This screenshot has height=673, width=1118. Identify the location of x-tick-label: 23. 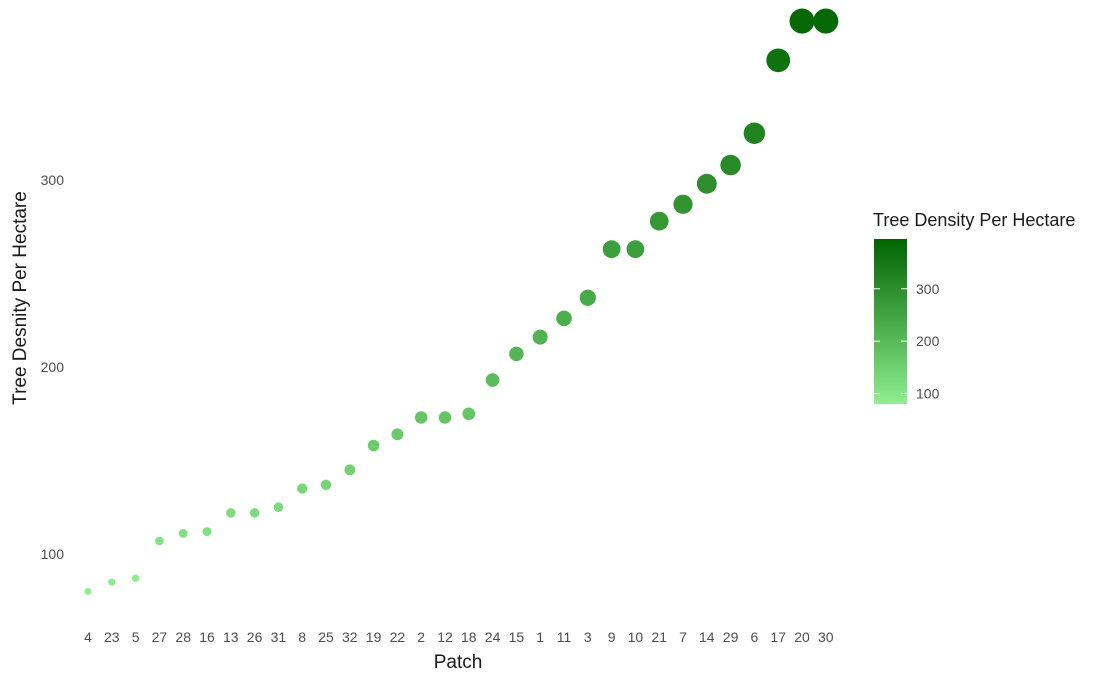
(112, 637).